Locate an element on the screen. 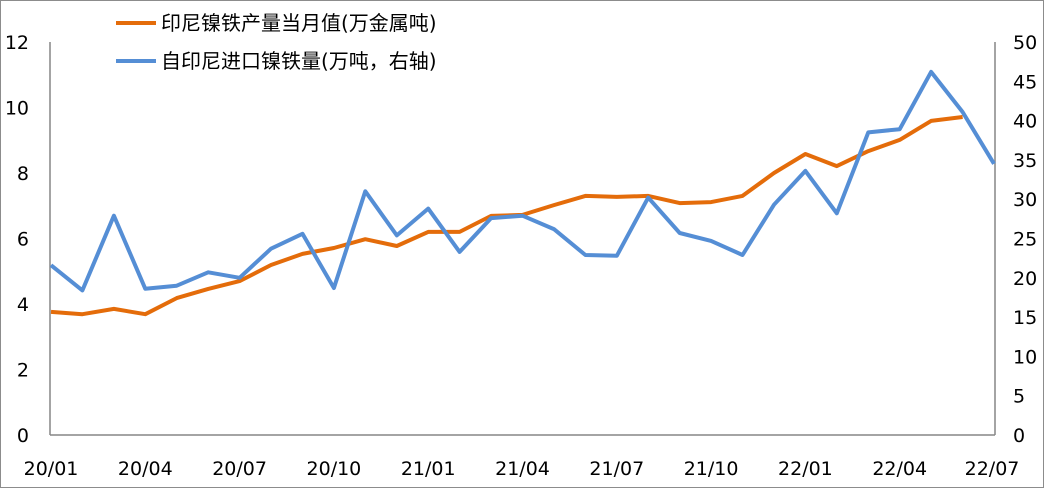  x-tick-label: 20/04 is located at coordinates (145, 469).